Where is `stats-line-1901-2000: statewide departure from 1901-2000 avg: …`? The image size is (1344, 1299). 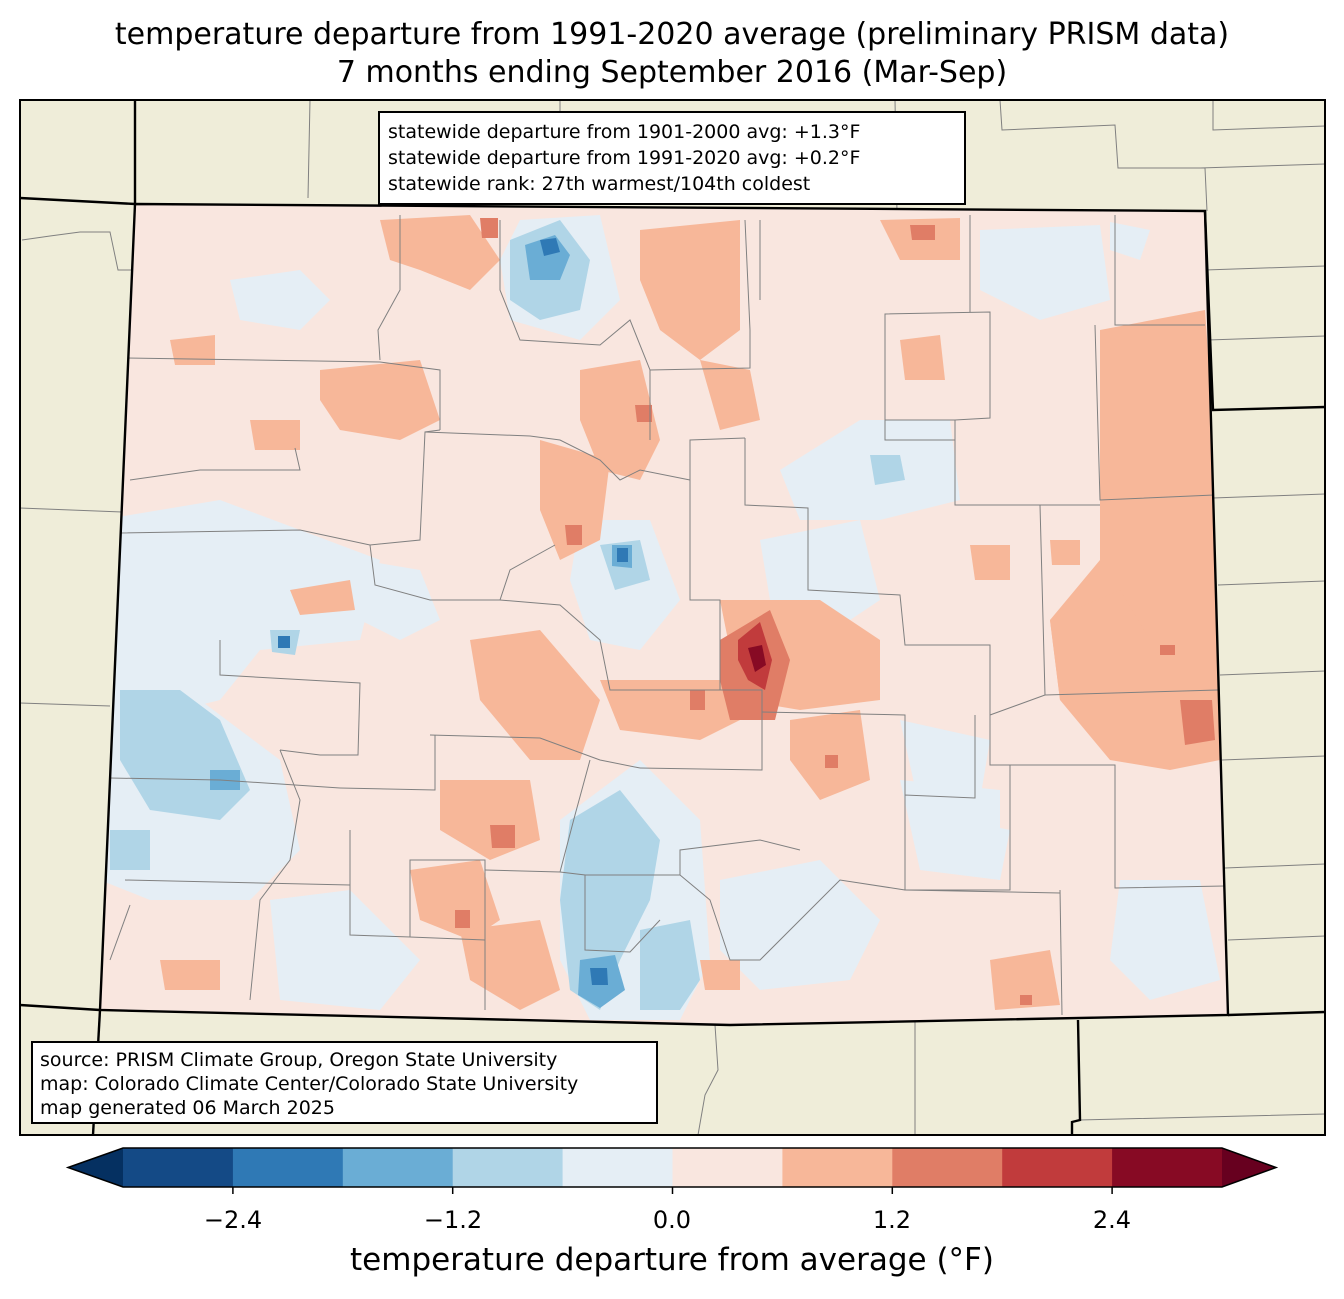 stats-line-1901-2000: statewide departure from 1901-2000 avg: … is located at coordinates (624, 132).